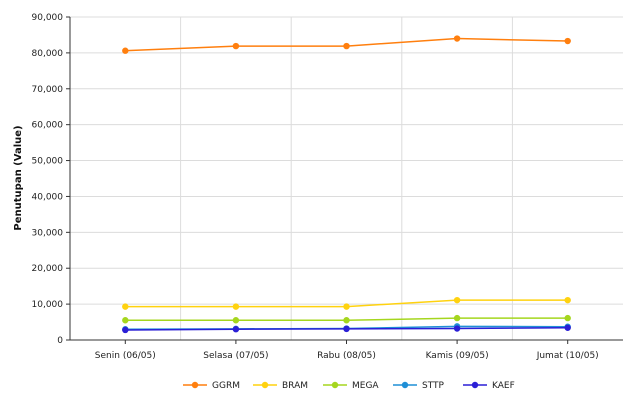 This screenshot has width=640, height=408. I want to click on legend-label: BRAM, so click(295, 386).